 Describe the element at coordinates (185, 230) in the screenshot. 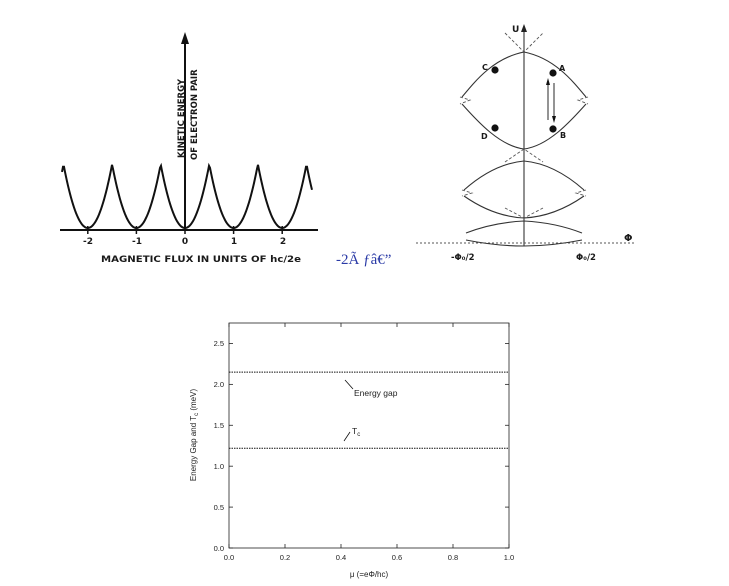

I see `panel-a-ticks` at that location.